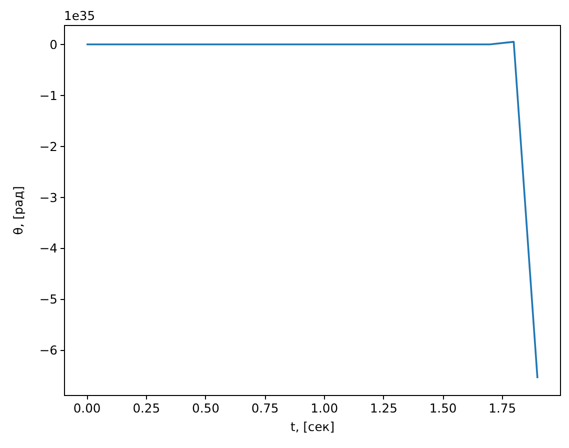  I want to click on y-tick-label: −2, so click(48, 147).